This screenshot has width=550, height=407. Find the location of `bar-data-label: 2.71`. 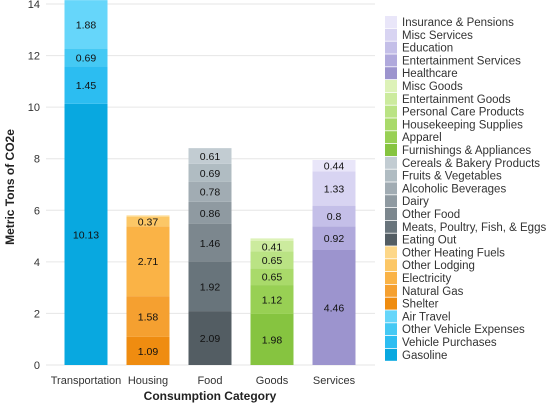

bar-data-label: 2.71 is located at coordinates (148, 262).